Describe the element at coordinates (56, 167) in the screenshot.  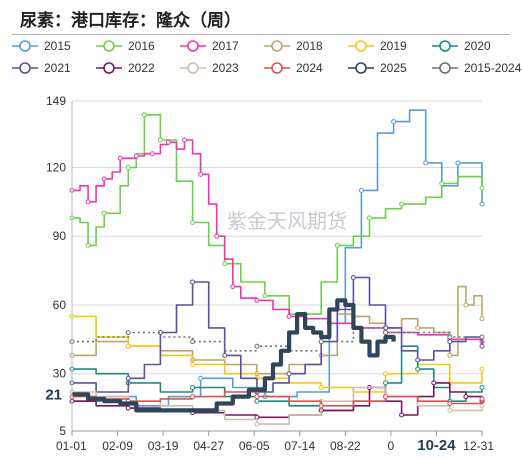
I see `y-tick-label: 120` at that location.